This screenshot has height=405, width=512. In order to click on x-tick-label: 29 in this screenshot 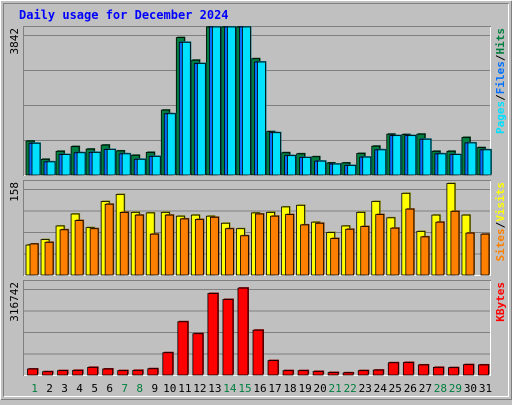, I will do `click(455, 388)`.